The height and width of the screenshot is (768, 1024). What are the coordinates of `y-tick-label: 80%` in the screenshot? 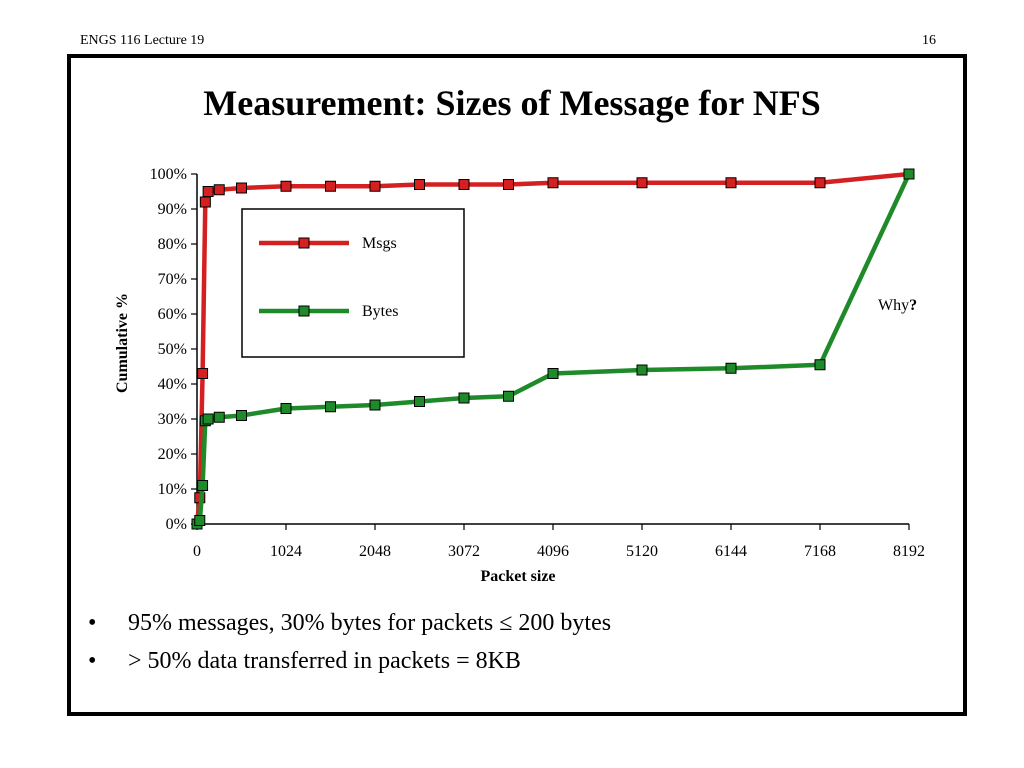 It's located at (172, 244).